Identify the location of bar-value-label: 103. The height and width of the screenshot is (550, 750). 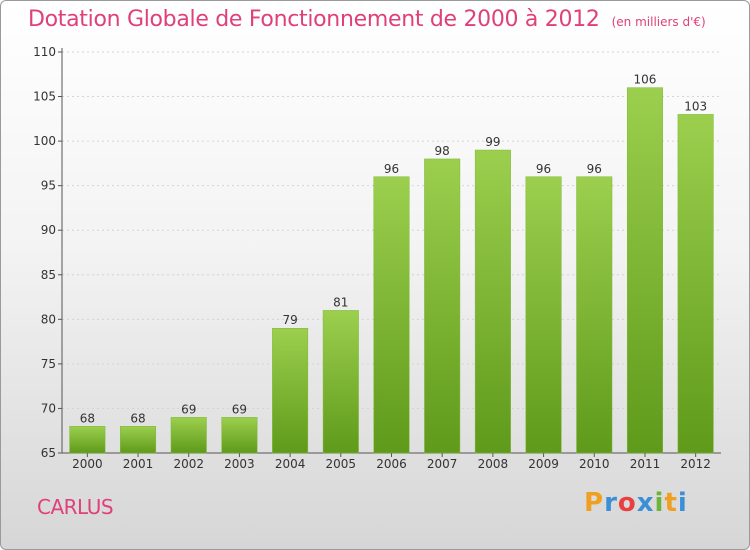
(695, 106).